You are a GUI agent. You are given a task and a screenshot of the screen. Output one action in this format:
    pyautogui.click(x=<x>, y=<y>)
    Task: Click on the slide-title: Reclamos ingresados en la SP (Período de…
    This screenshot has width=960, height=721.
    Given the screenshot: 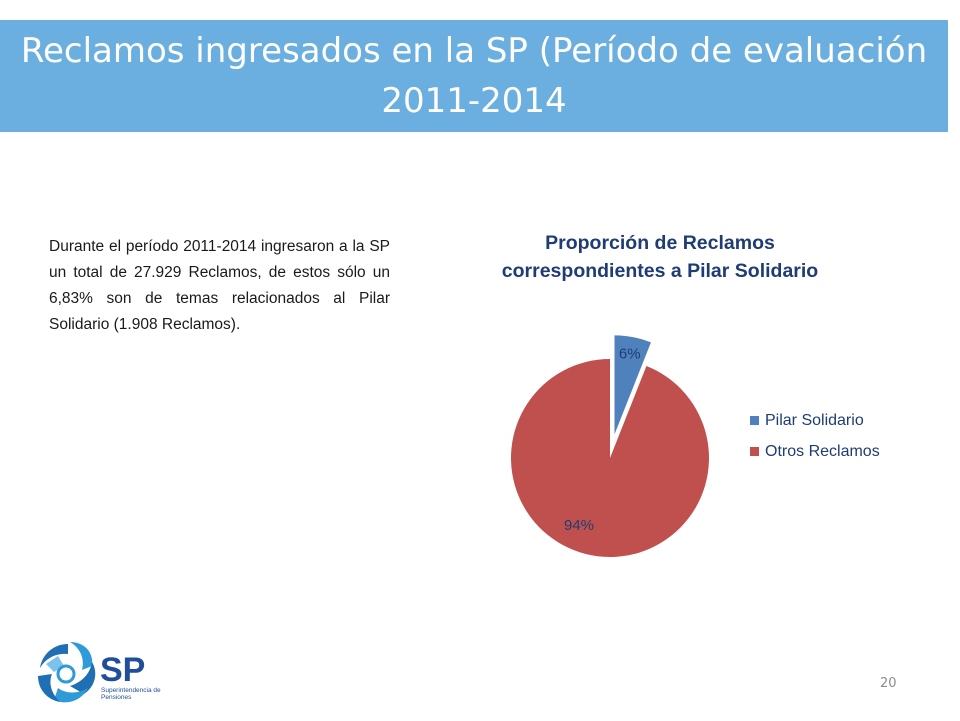 What is the action you would take?
    pyautogui.click(x=474, y=76)
    